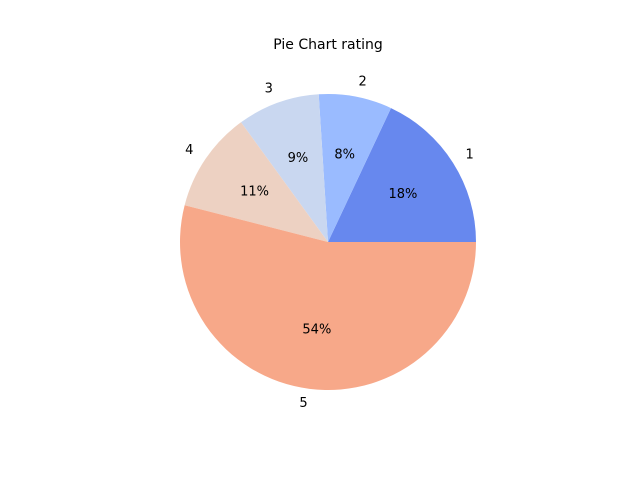 This screenshot has height=480, width=640. Describe the element at coordinates (303, 403) in the screenshot. I see `category-label-5: 5` at that location.